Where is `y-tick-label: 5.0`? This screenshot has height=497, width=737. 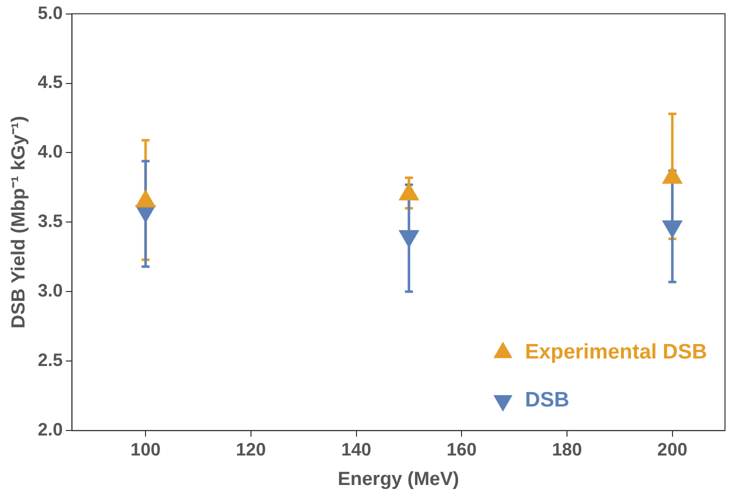 y-tick-label: 5.0 is located at coordinates (50, 12).